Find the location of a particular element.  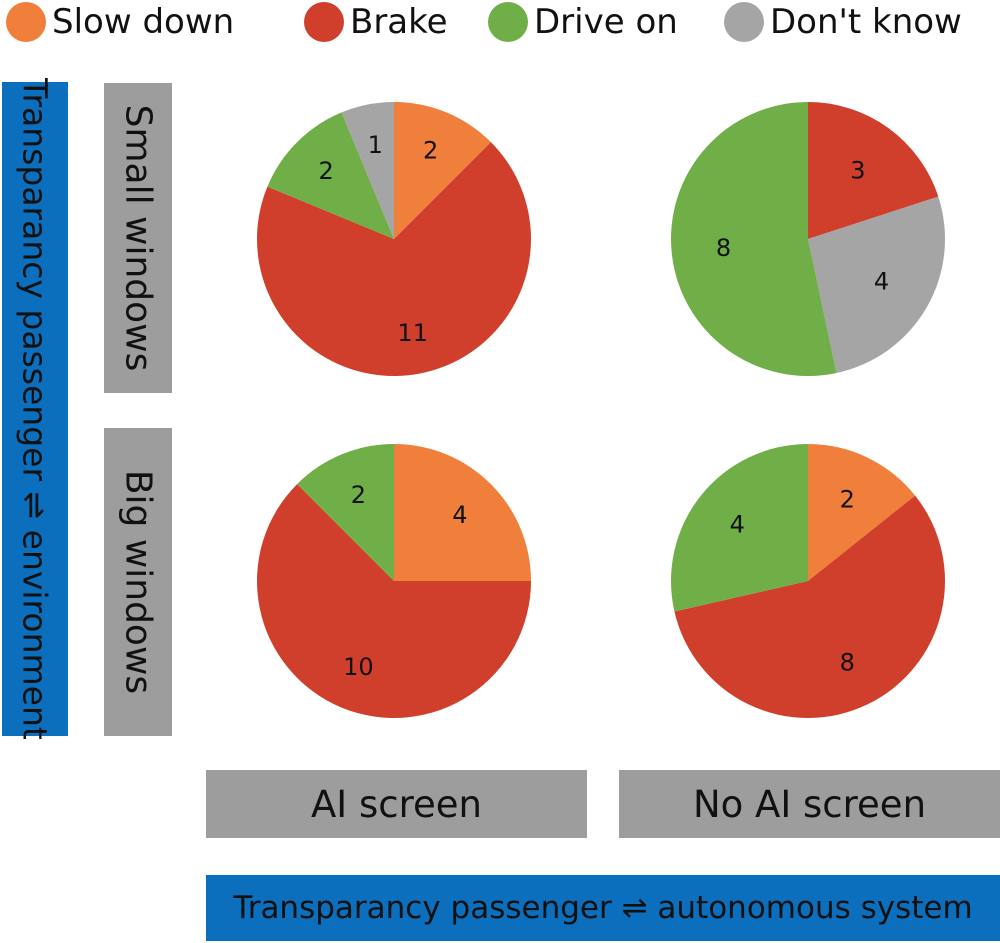

legend-swatch-drive-on is located at coordinates (508, 22).